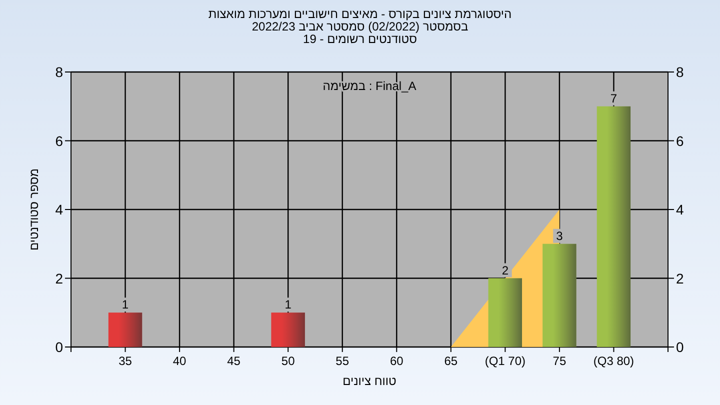 The image size is (720, 405). I want to click on x-tick-label: (Q1 70), so click(505, 361).